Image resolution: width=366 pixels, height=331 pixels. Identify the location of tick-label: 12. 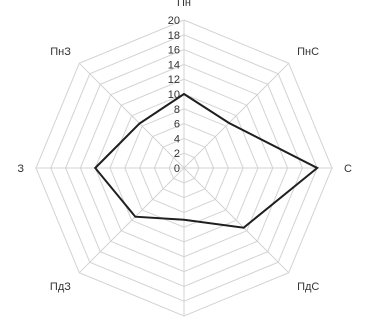
(174, 80).